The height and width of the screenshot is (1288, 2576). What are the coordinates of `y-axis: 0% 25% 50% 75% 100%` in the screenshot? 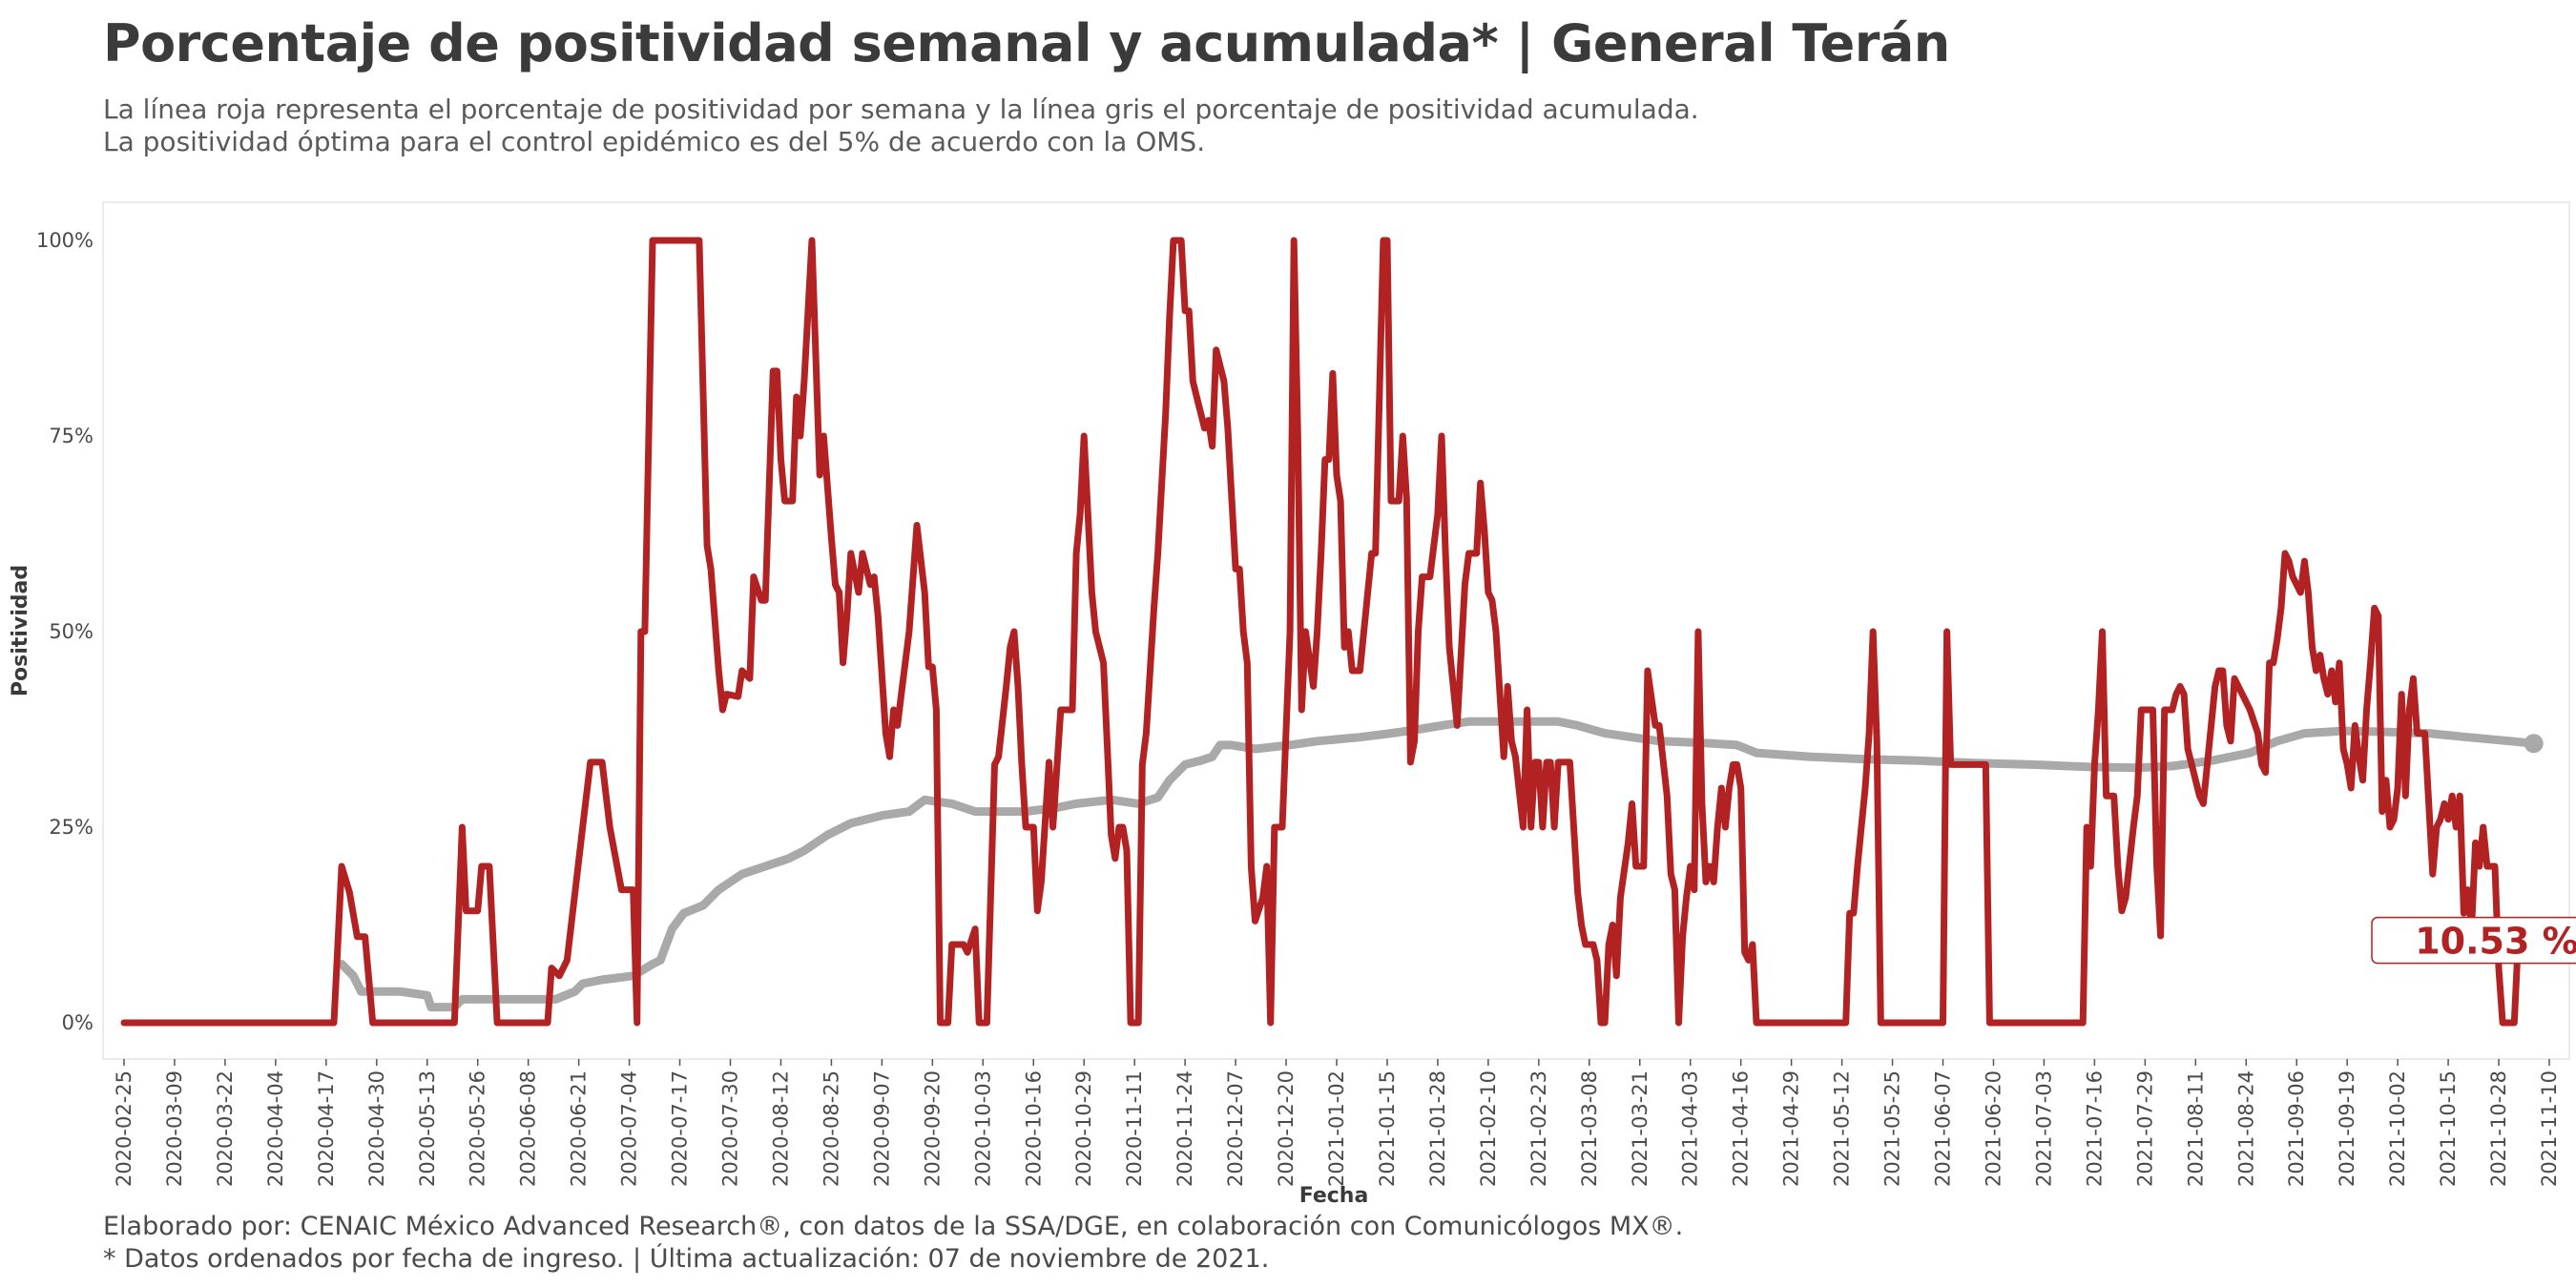 It's located at (64, 631).